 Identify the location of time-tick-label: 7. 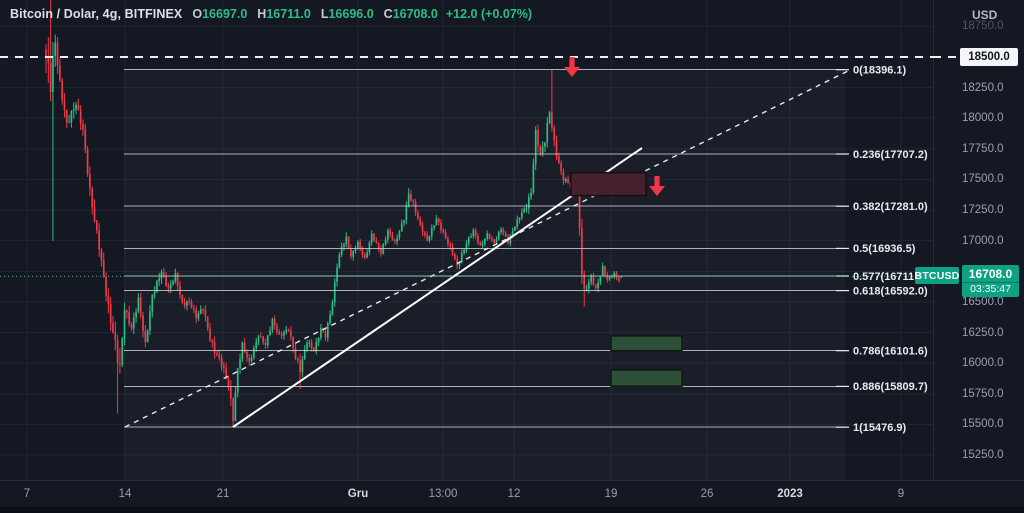
(27, 494).